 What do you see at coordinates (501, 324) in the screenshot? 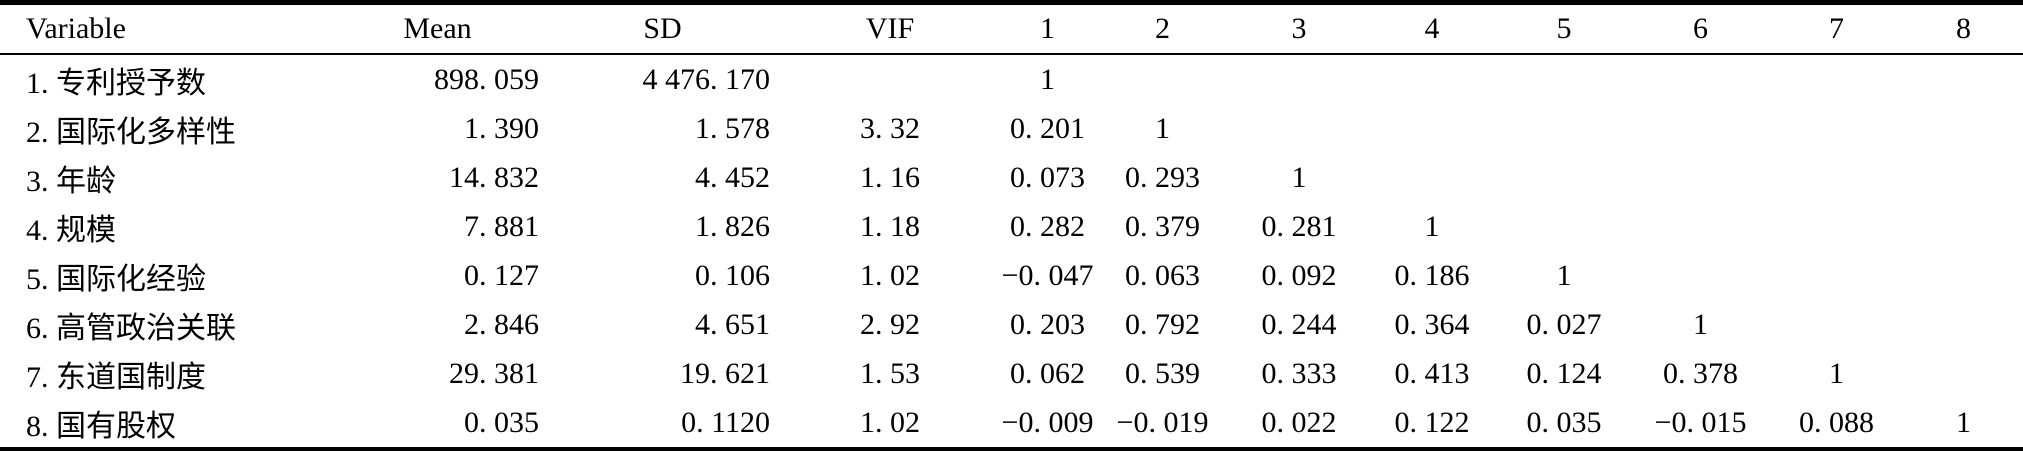
I see `cell-mean: 2. 846` at bounding box center [501, 324].